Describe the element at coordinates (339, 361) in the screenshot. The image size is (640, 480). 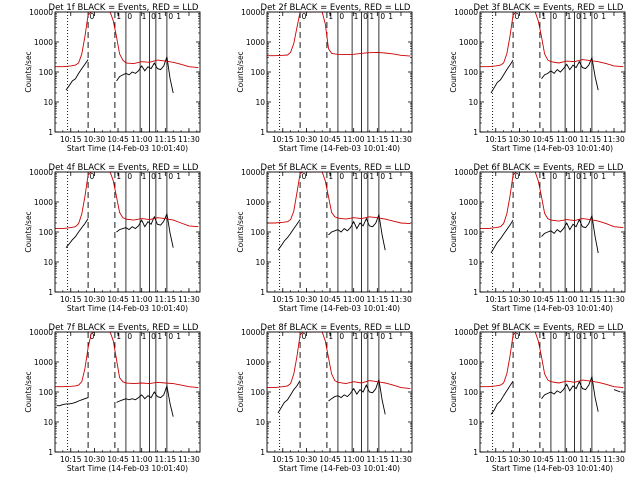
I see `lld-series-line` at that location.